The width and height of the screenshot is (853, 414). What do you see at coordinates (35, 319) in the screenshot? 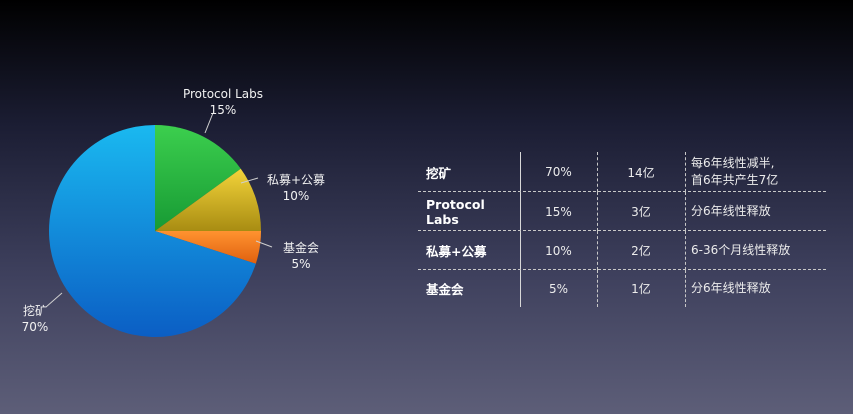
I see `label-mining: 挖矿 70%` at bounding box center [35, 319].